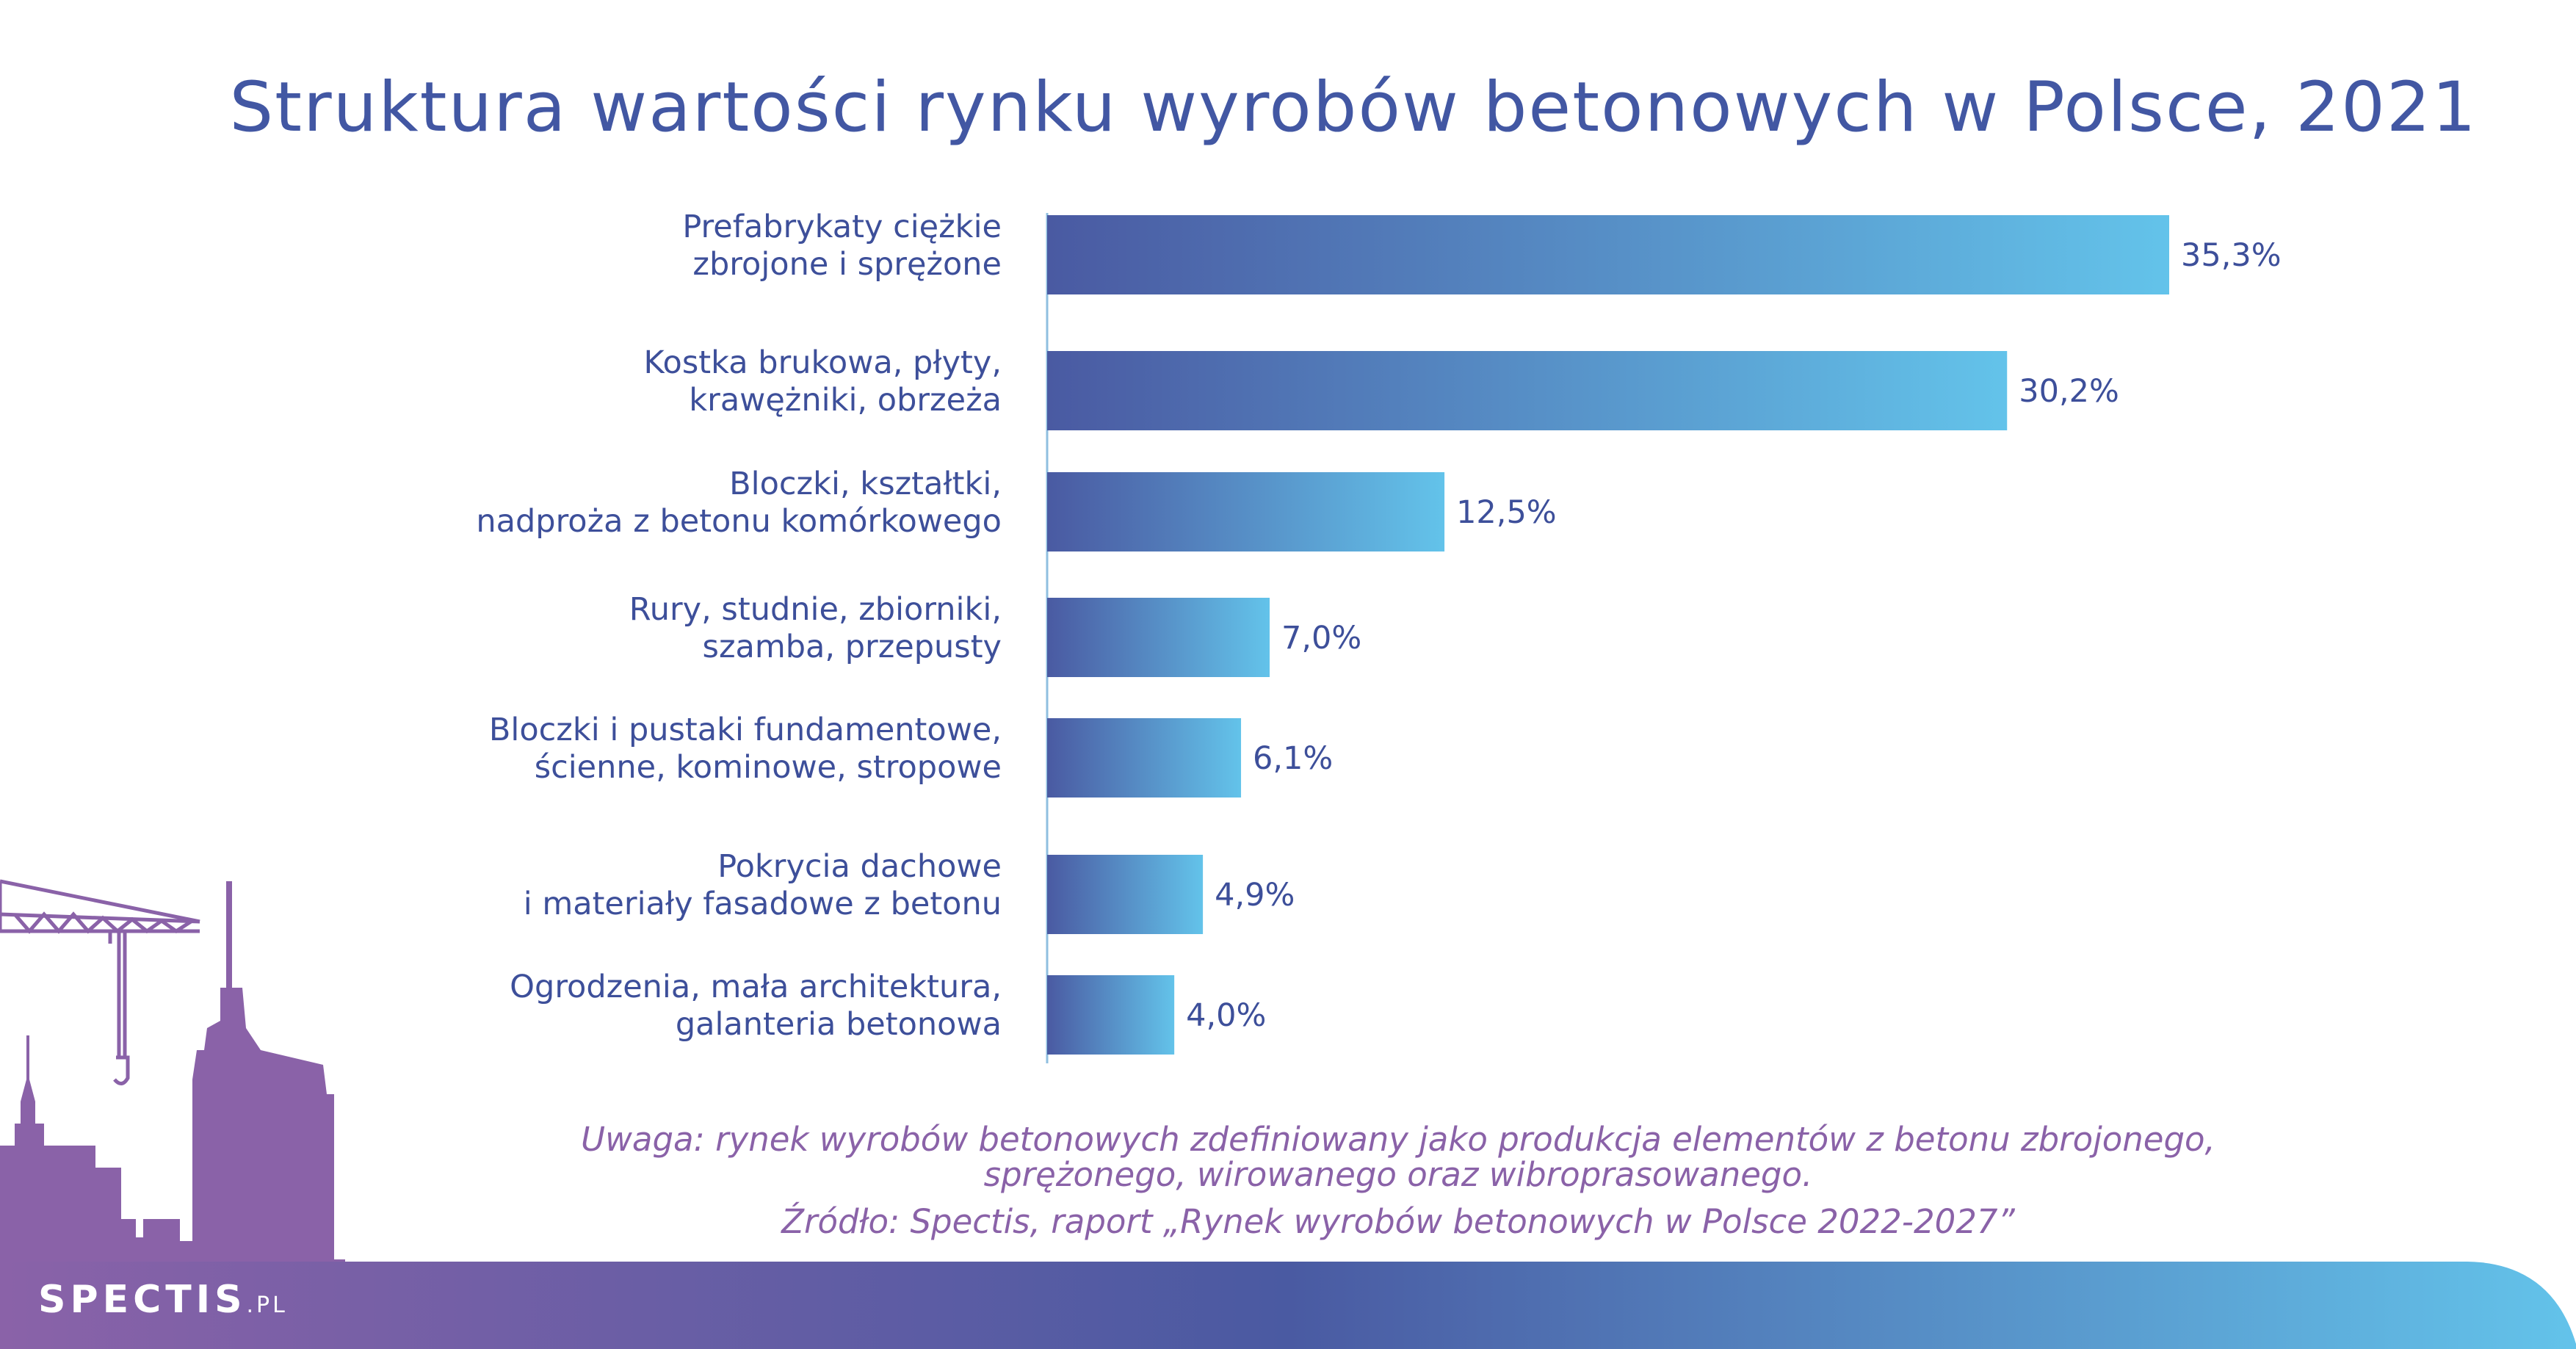  I want to click on brand-suffix: .PL, so click(267, 1305).